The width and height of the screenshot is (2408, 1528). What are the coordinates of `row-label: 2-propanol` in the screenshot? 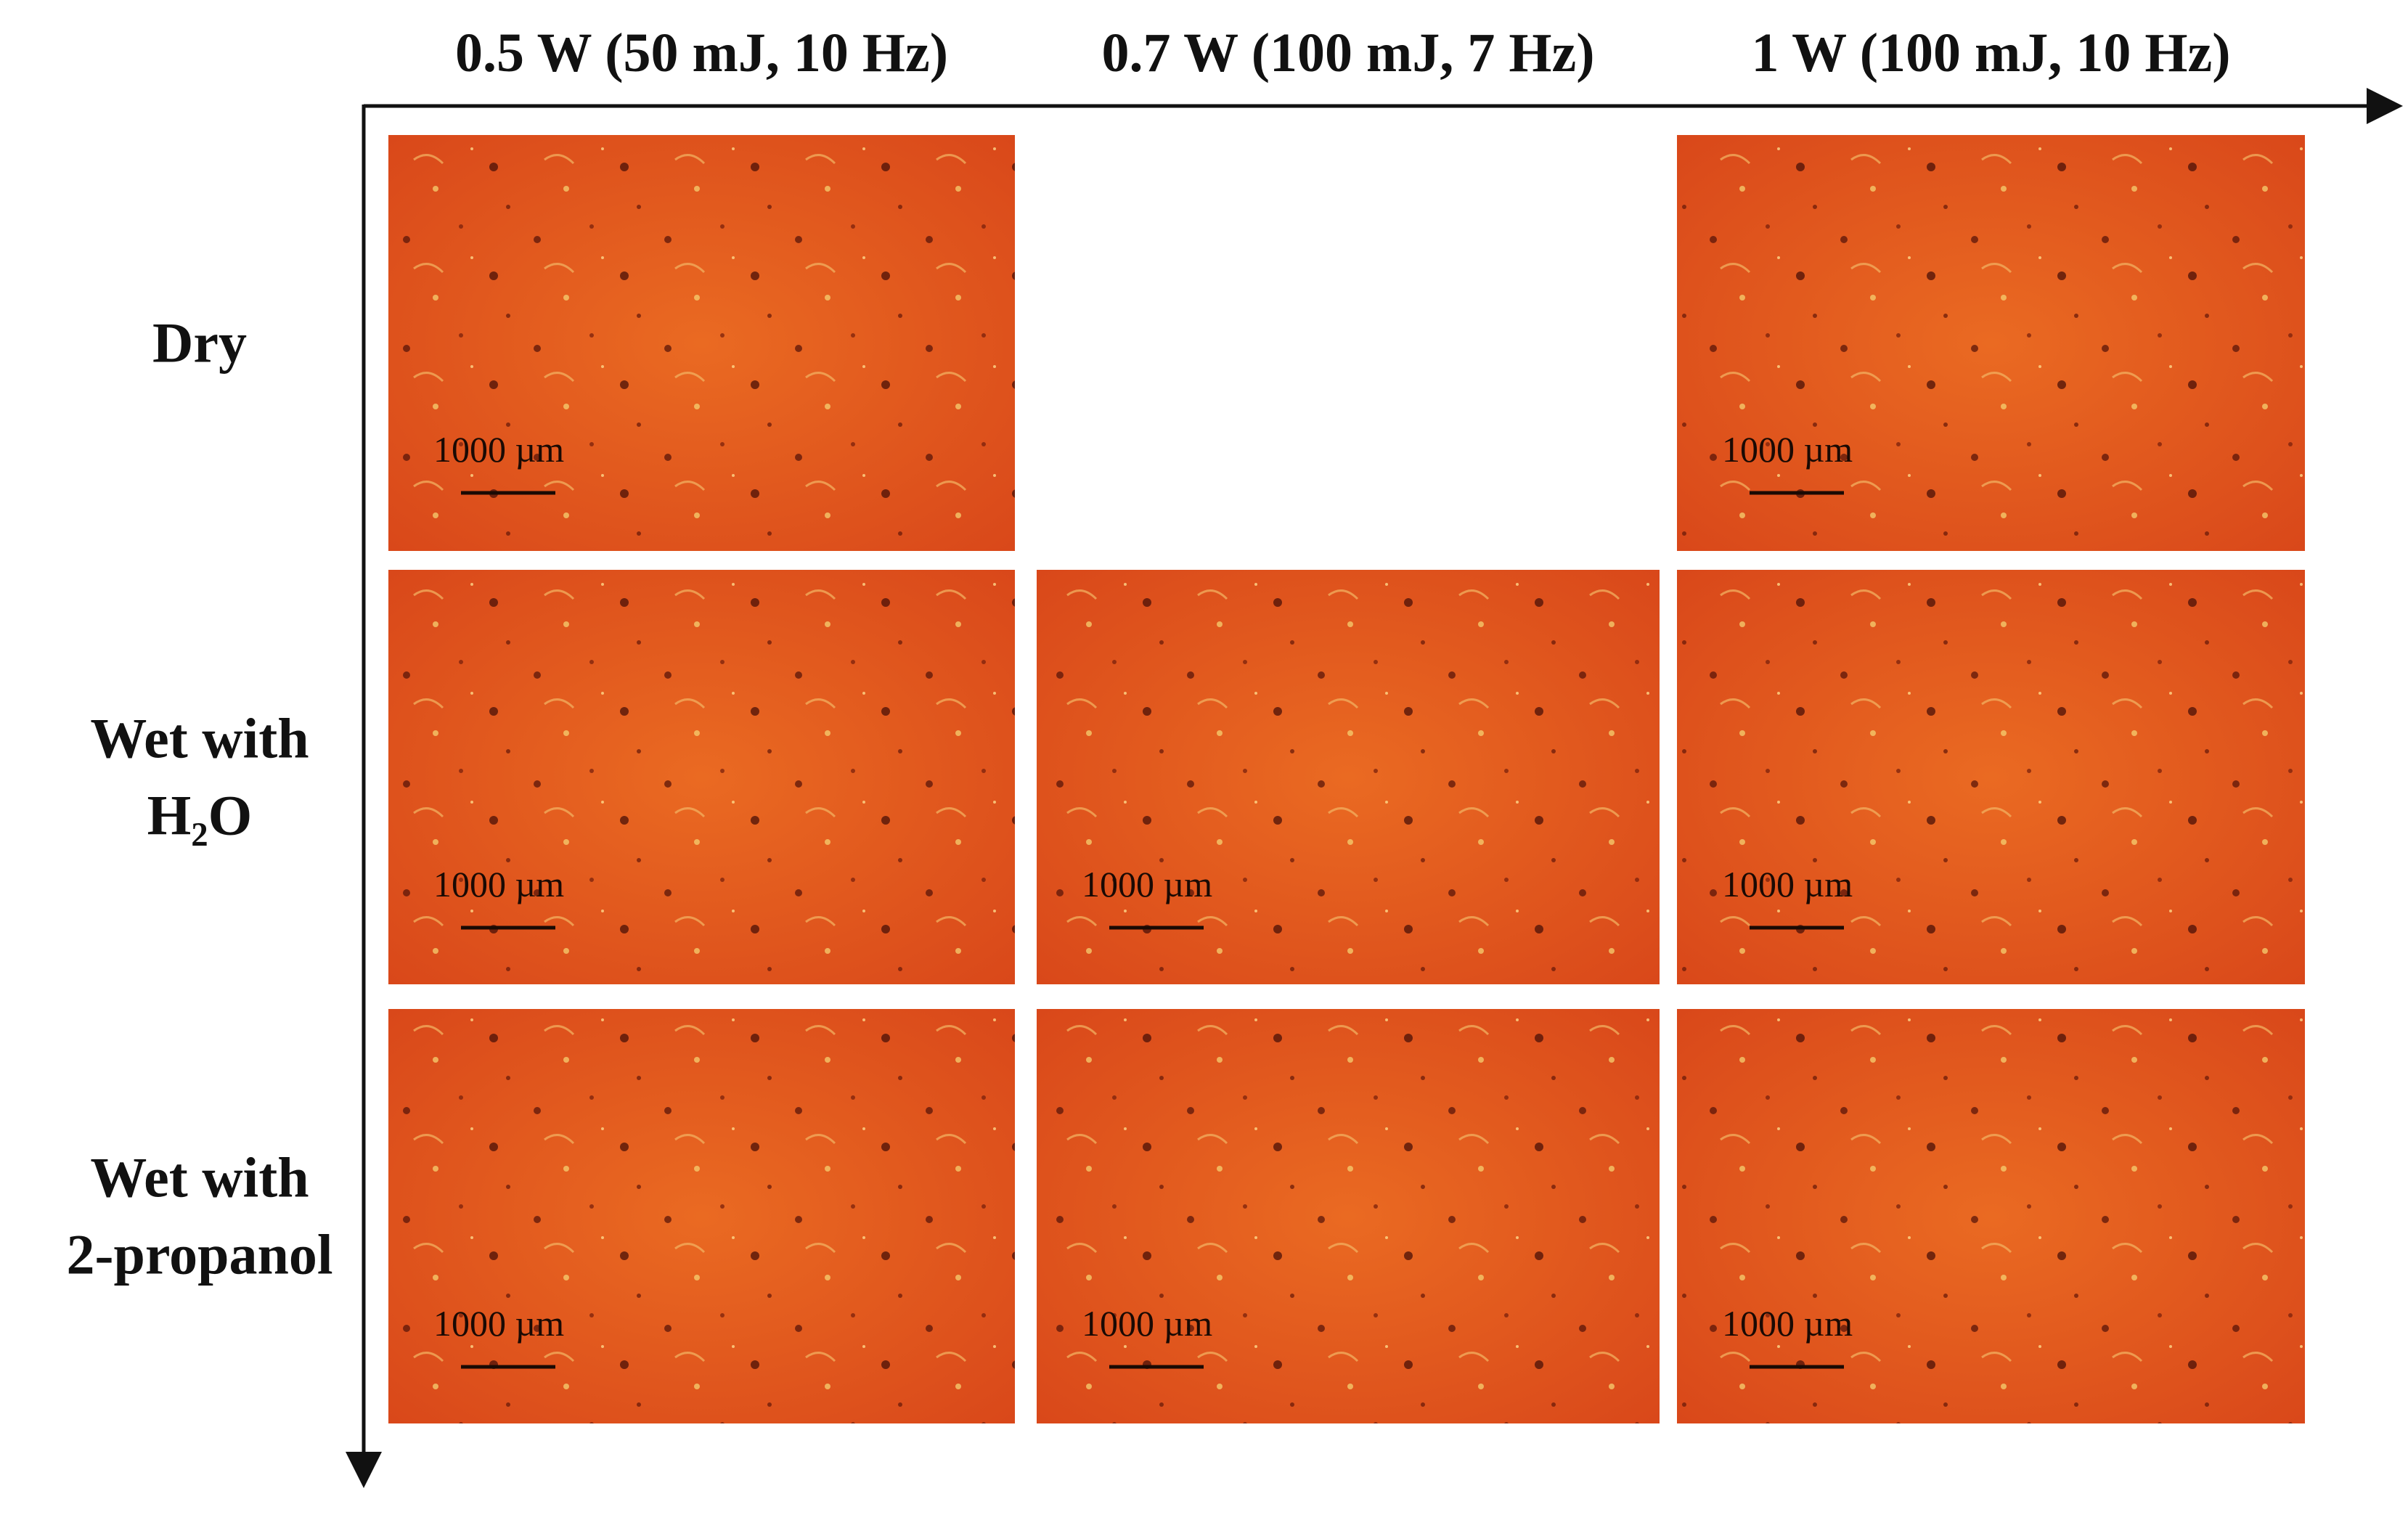 It's located at (200, 1254).